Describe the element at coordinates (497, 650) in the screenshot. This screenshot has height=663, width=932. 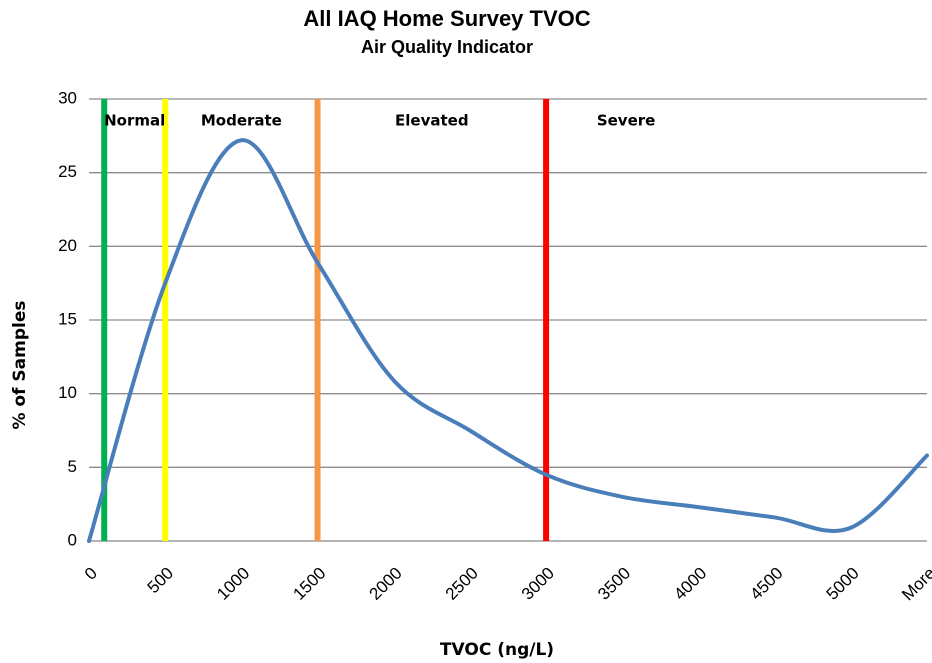
I see `x-axis-label: TVOC (ng/L)` at that location.